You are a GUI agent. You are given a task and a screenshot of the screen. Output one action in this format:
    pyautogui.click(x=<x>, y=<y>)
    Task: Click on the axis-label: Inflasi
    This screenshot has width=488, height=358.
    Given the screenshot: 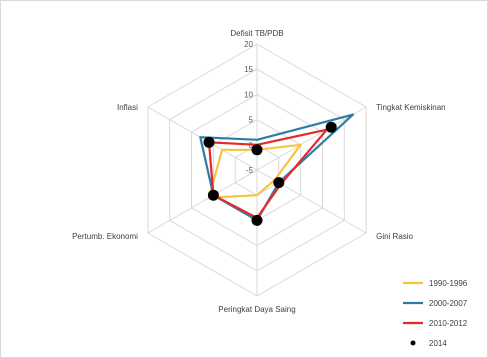 What is the action you would take?
    pyautogui.click(x=127, y=107)
    